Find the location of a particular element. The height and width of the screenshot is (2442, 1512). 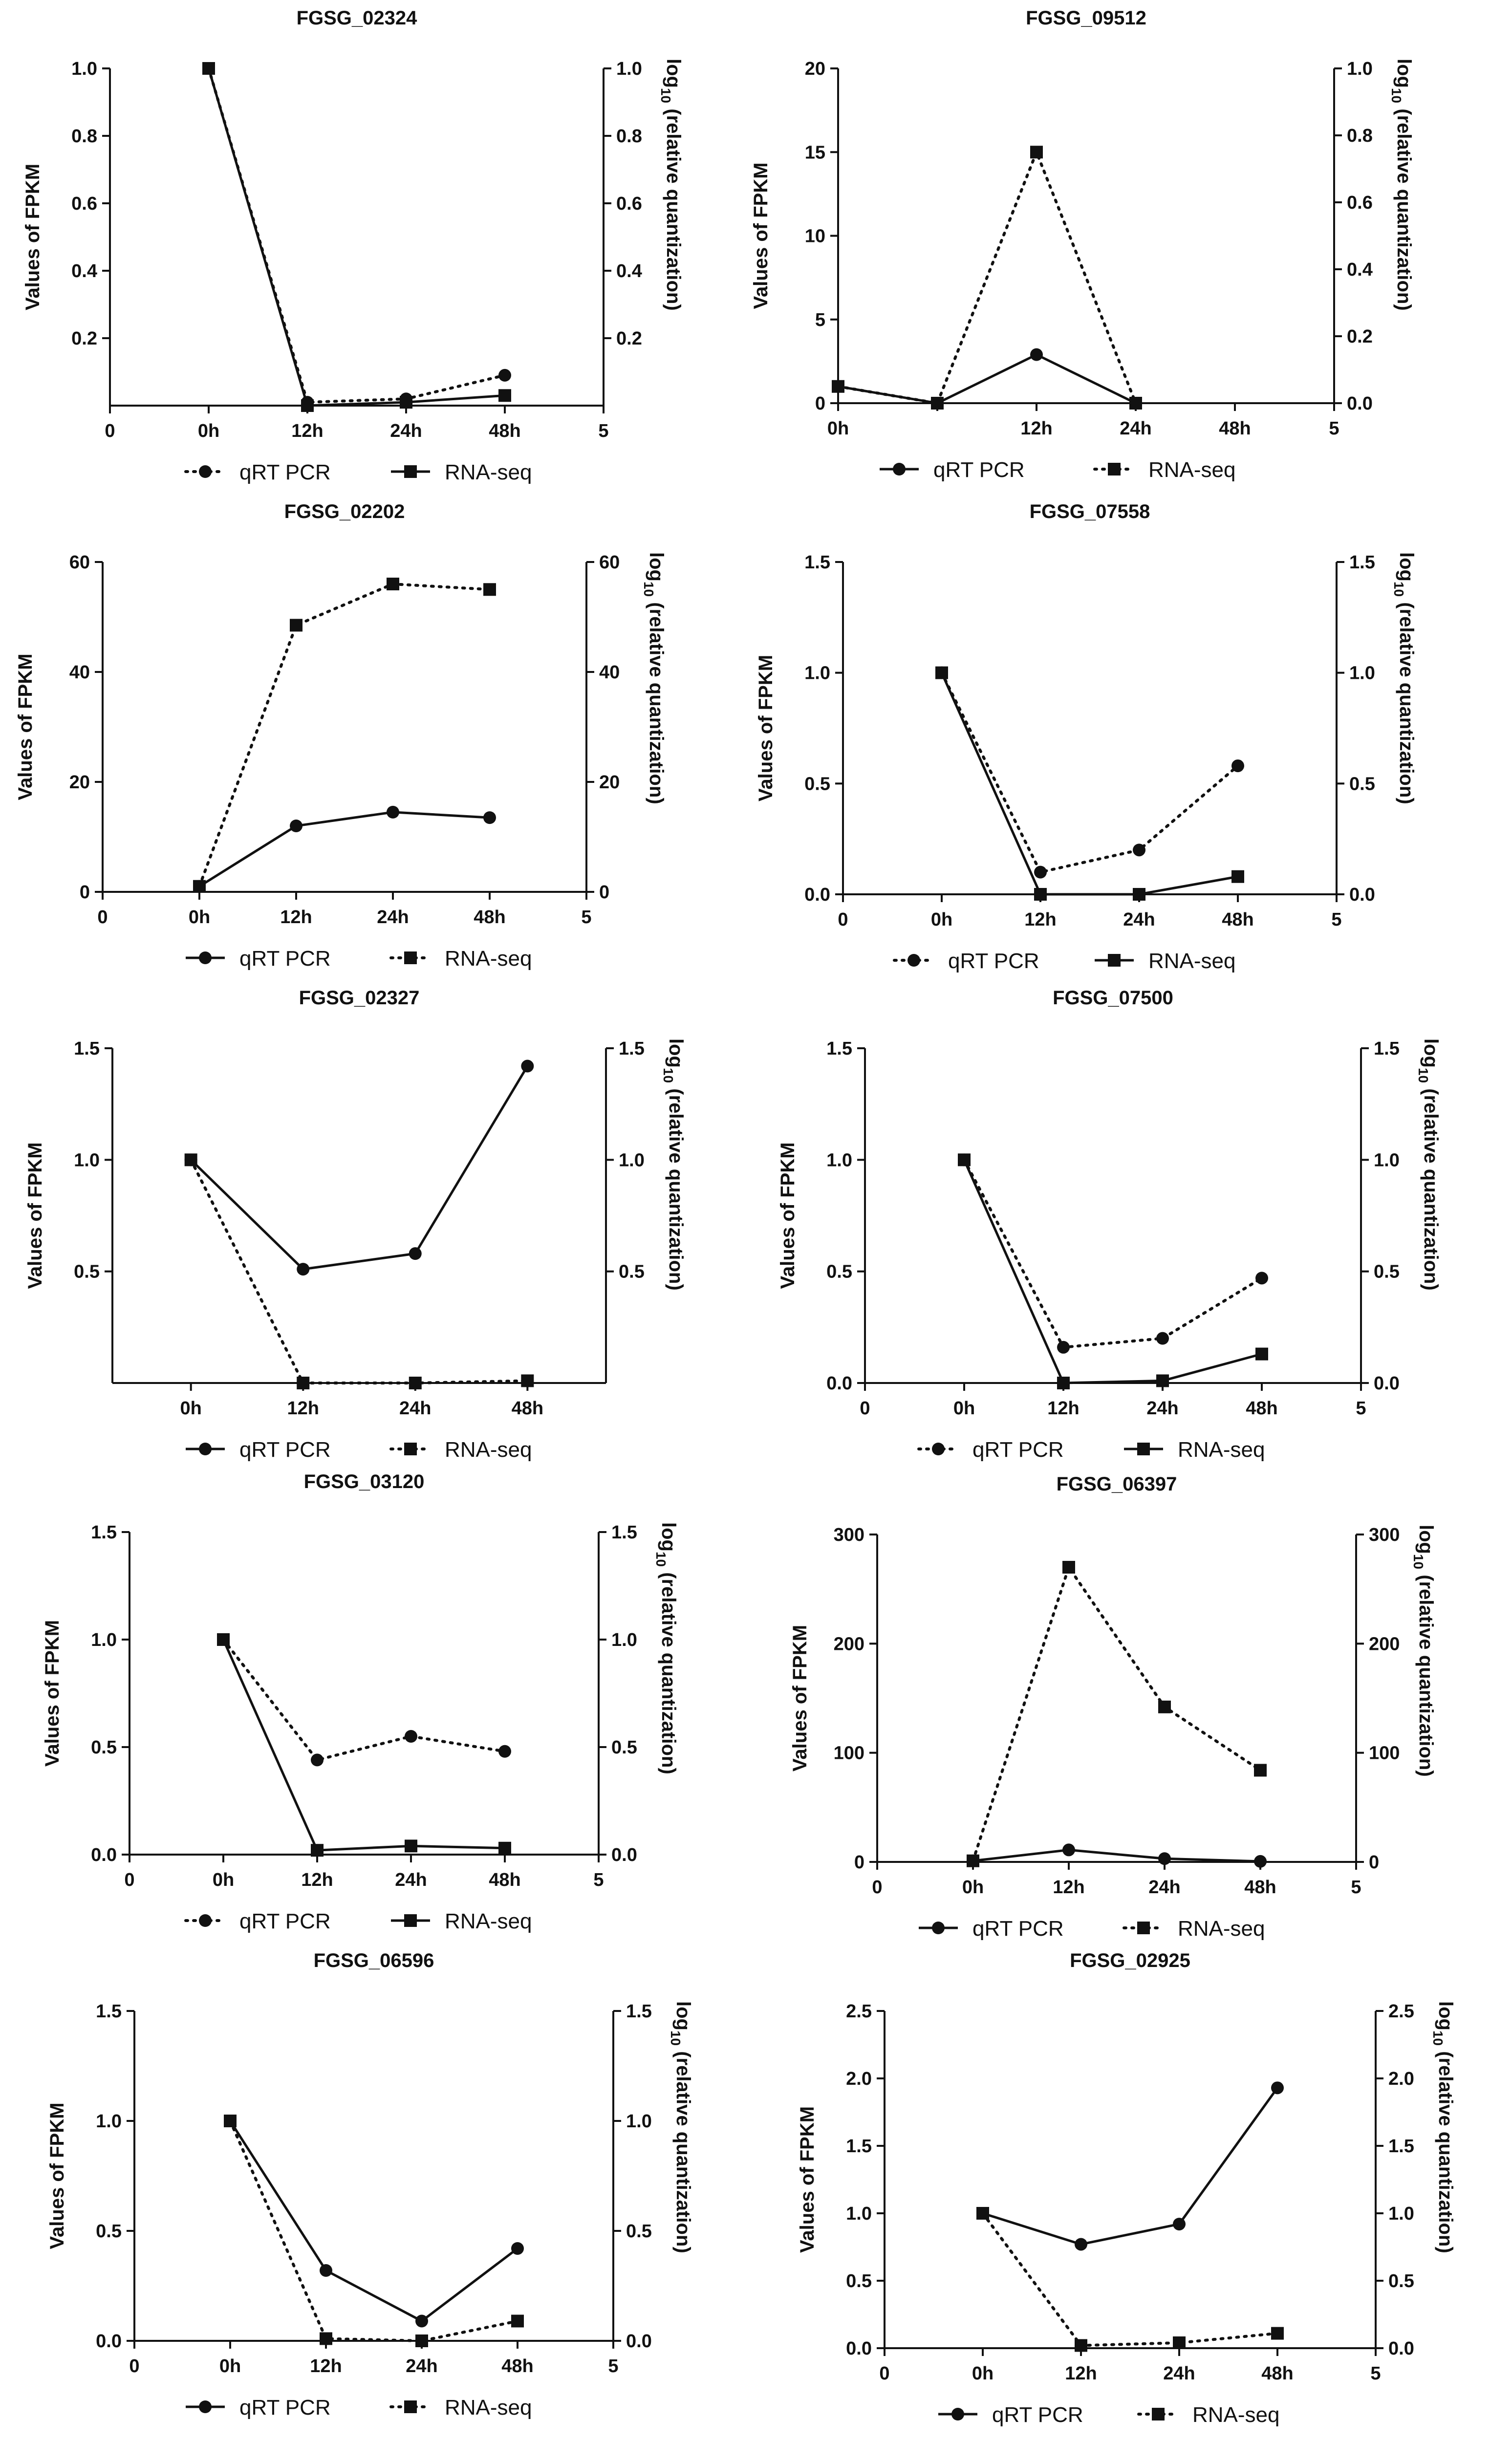

x-tick-label: 5 is located at coordinates (1361, 1408).